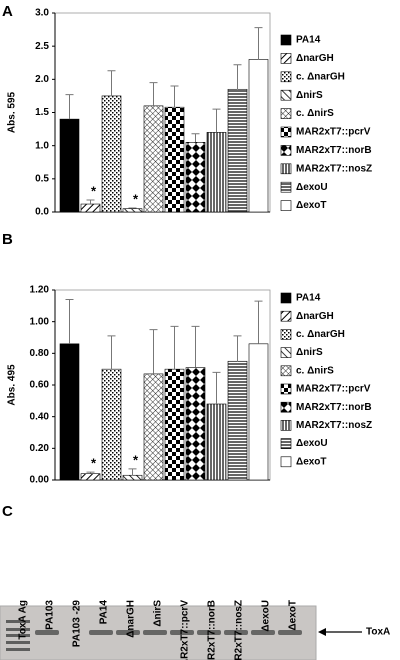 The height and width of the screenshot is (660, 400). Describe the element at coordinates (42, 13) in the screenshot. I see `y-tick-label: 3.0` at that location.